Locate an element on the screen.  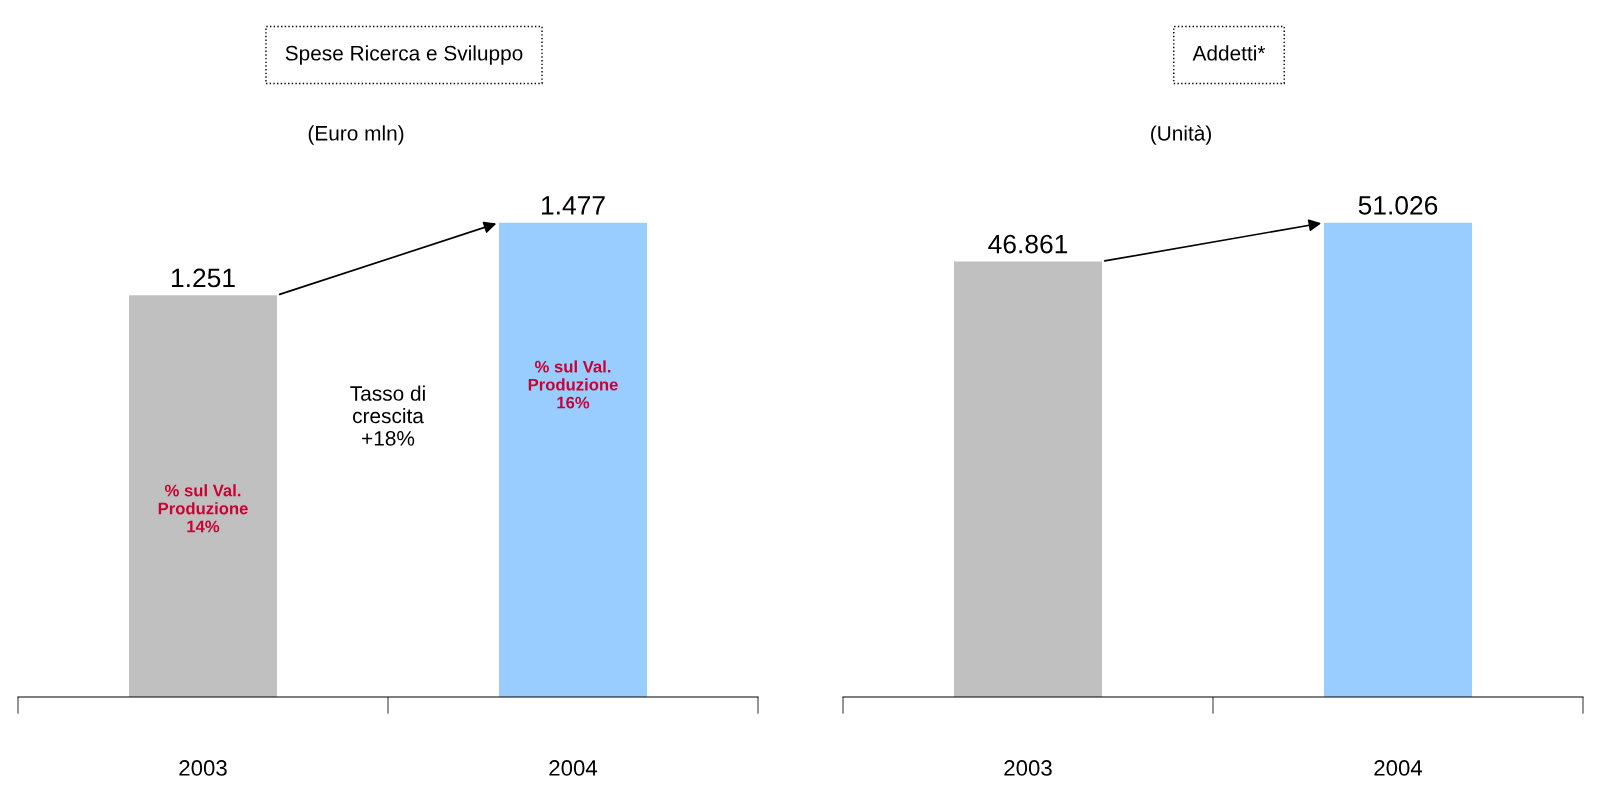
annotation: % sul Val. Produzione 14% is located at coordinates (203, 508).